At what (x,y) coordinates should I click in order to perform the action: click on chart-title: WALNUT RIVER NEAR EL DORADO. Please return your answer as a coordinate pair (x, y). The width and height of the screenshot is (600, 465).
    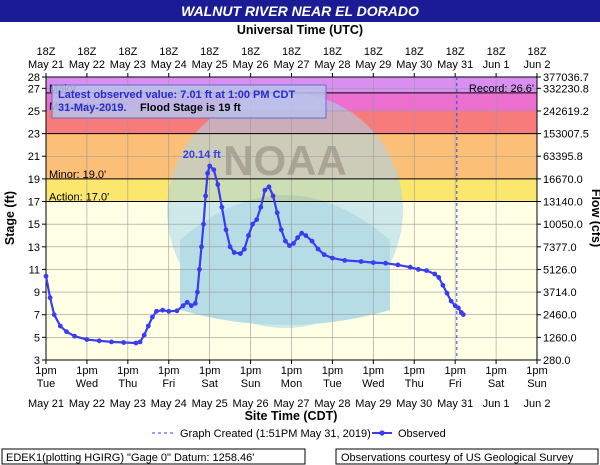
    Looking at the image, I should click on (300, 11).